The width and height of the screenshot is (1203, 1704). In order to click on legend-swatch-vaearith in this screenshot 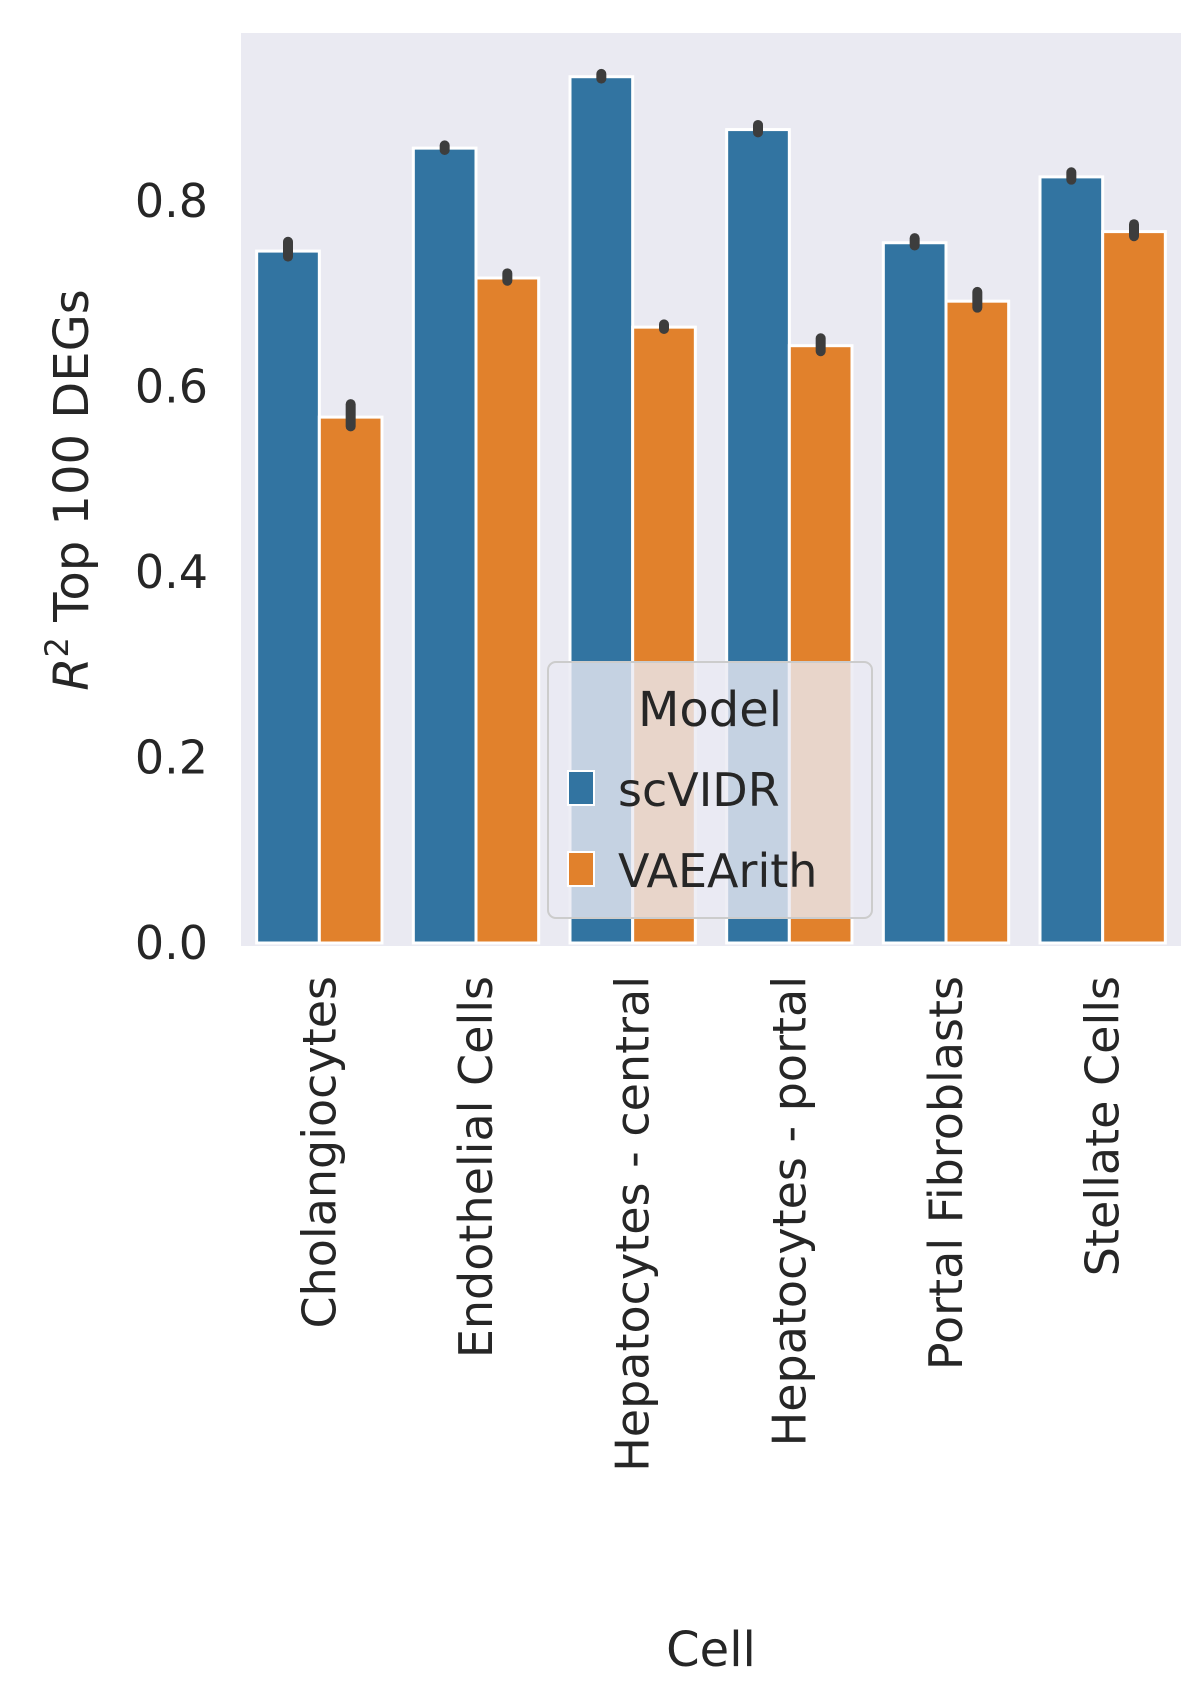, I will do `click(581, 869)`.